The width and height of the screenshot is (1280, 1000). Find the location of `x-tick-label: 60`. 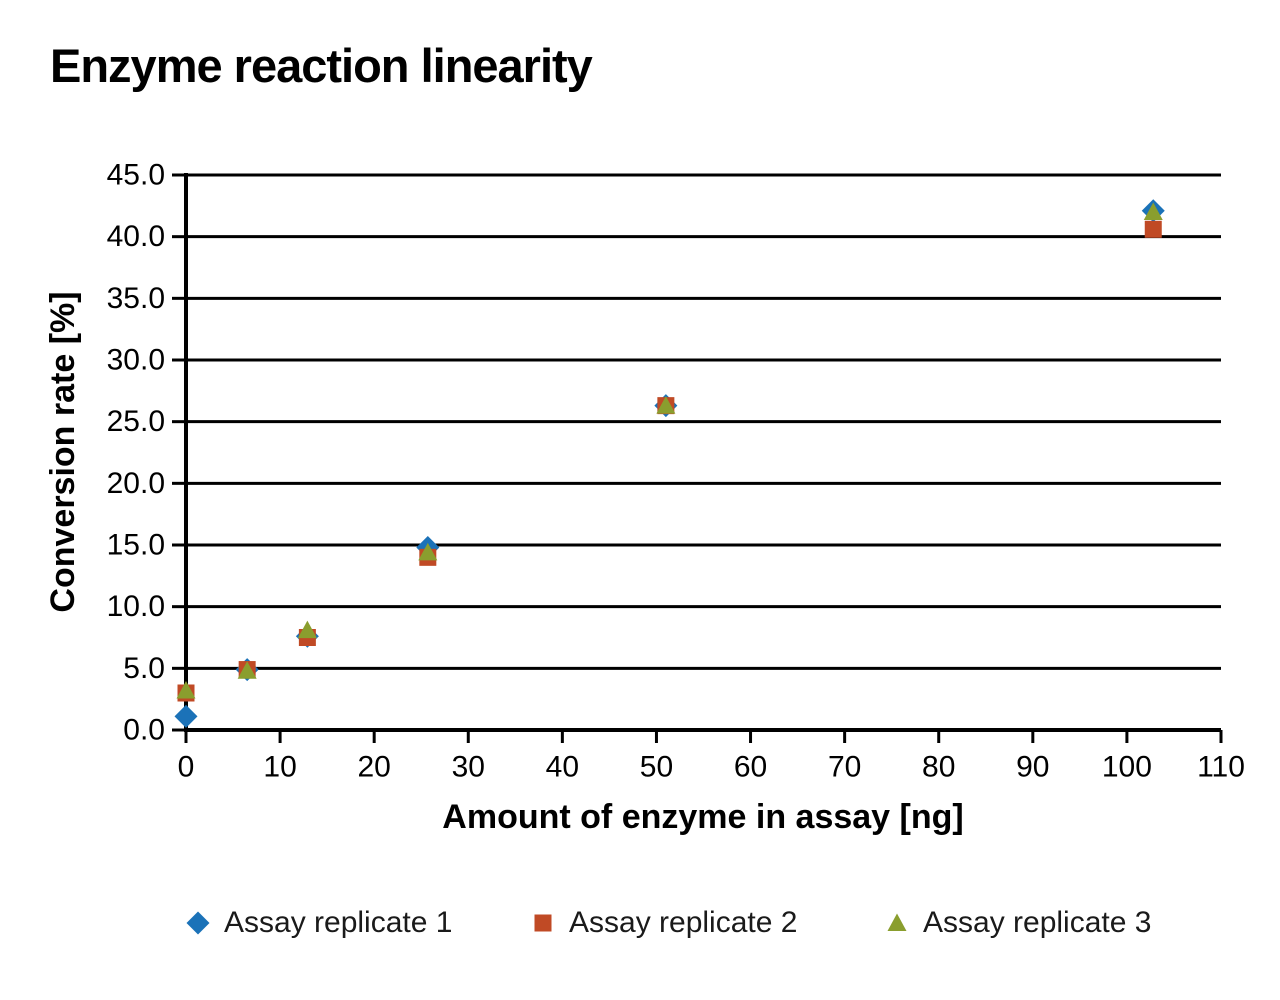

x-tick-label: 60 is located at coordinates (750, 767).